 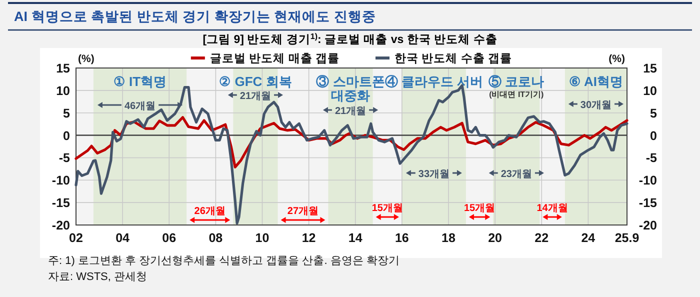 I want to click on band-label: ① IT혁명, so click(x=140, y=81).